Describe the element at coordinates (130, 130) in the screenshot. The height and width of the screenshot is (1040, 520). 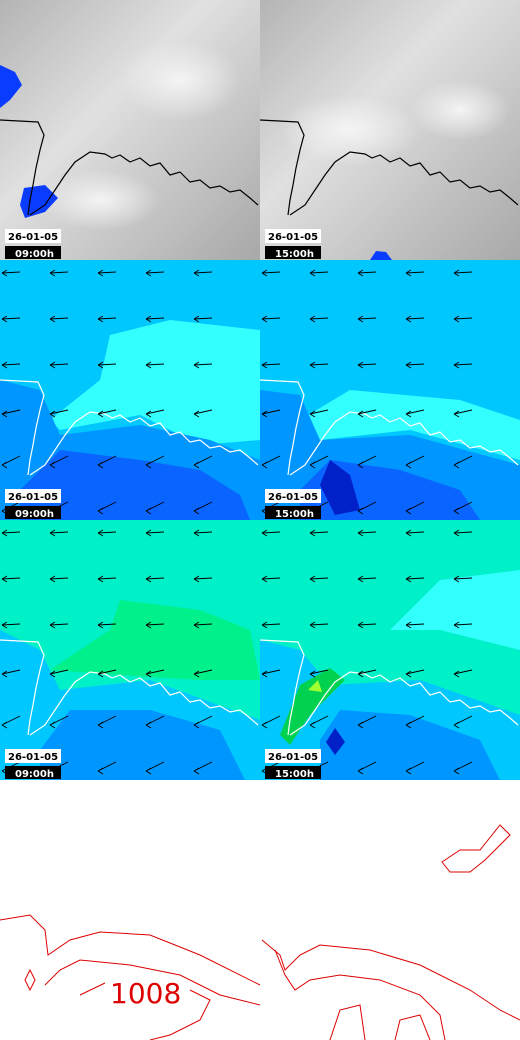
I see `cloud-panel-left` at that location.